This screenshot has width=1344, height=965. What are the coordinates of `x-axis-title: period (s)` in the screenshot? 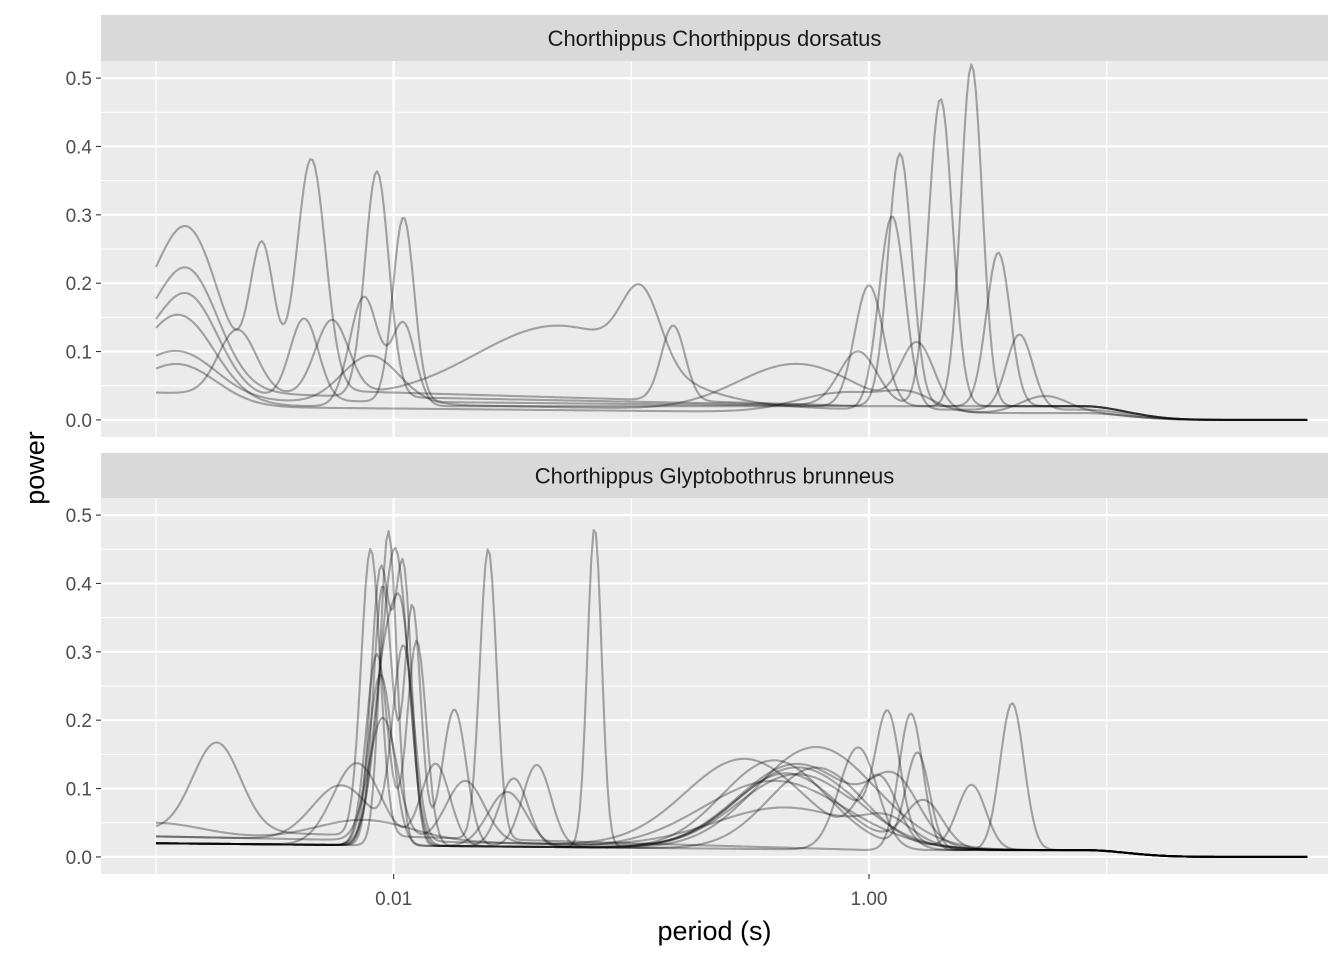 It's located at (714, 931).